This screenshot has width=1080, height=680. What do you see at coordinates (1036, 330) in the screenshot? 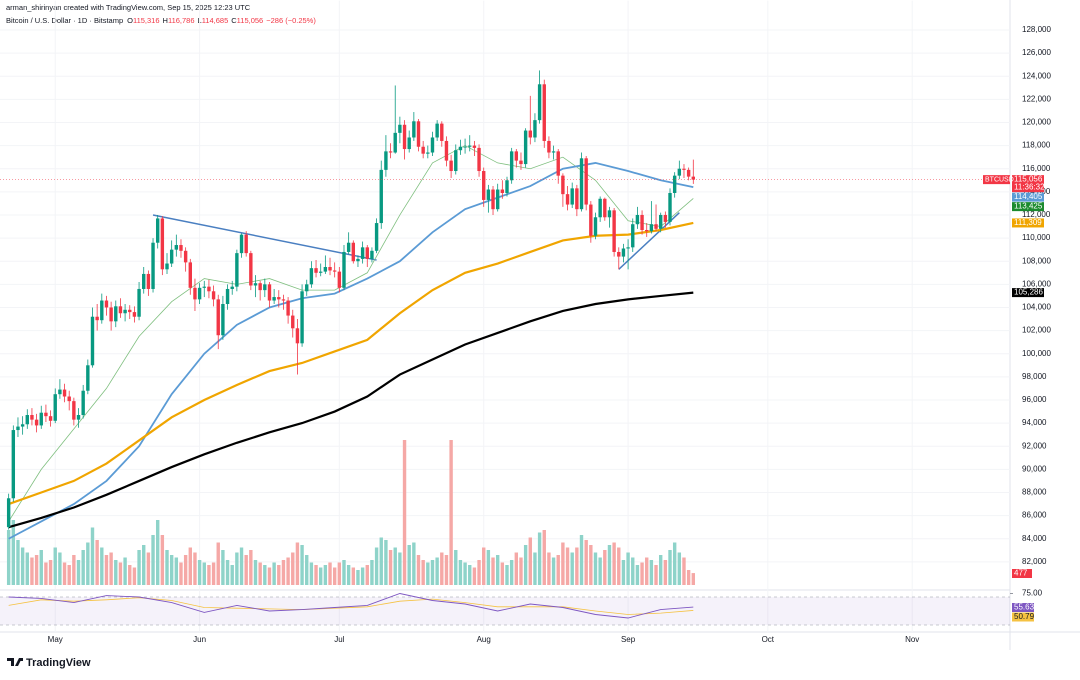
I see `y-tick-label: 102,000` at bounding box center [1036, 330].